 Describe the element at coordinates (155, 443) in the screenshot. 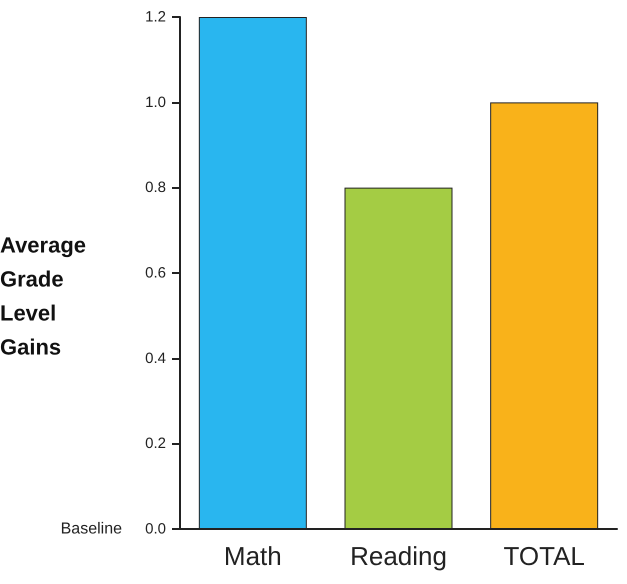

I see `y-tick-label: 0.2` at that location.